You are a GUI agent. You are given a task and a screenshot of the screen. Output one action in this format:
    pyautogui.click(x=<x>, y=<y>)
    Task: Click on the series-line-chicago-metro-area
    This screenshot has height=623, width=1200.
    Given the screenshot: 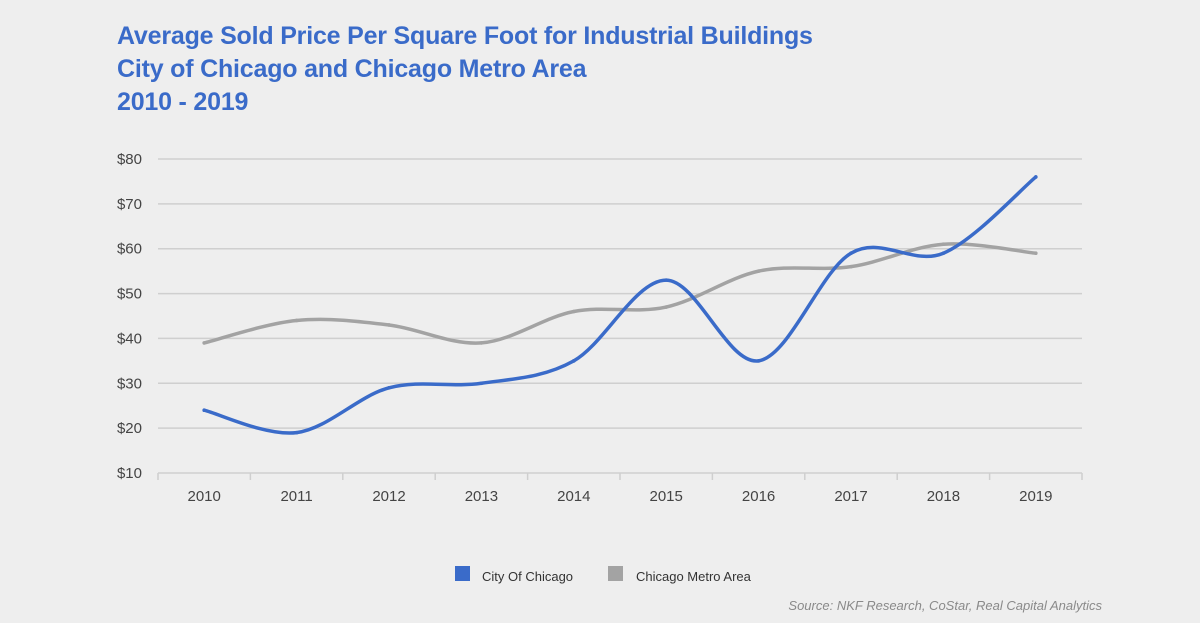 What is the action you would take?
    pyautogui.click(x=620, y=293)
    